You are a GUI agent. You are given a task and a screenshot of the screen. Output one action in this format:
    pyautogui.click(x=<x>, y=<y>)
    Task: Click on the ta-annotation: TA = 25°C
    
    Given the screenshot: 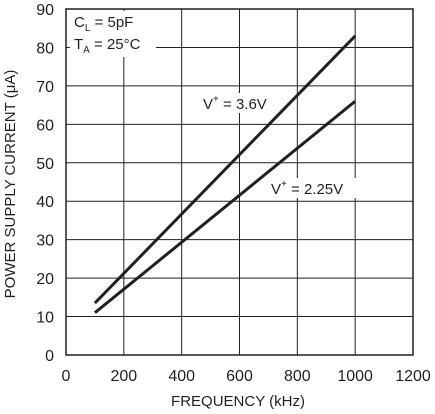 What is the action you would take?
    pyautogui.click(x=107, y=46)
    